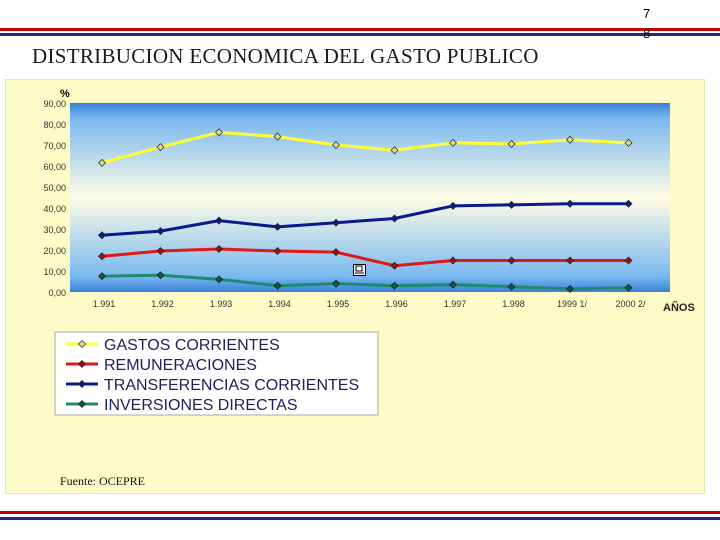 The width and height of the screenshot is (720, 540). What do you see at coordinates (201, 405) in the screenshot?
I see `legend-label: INVERSIONES DIRECTAS` at bounding box center [201, 405].